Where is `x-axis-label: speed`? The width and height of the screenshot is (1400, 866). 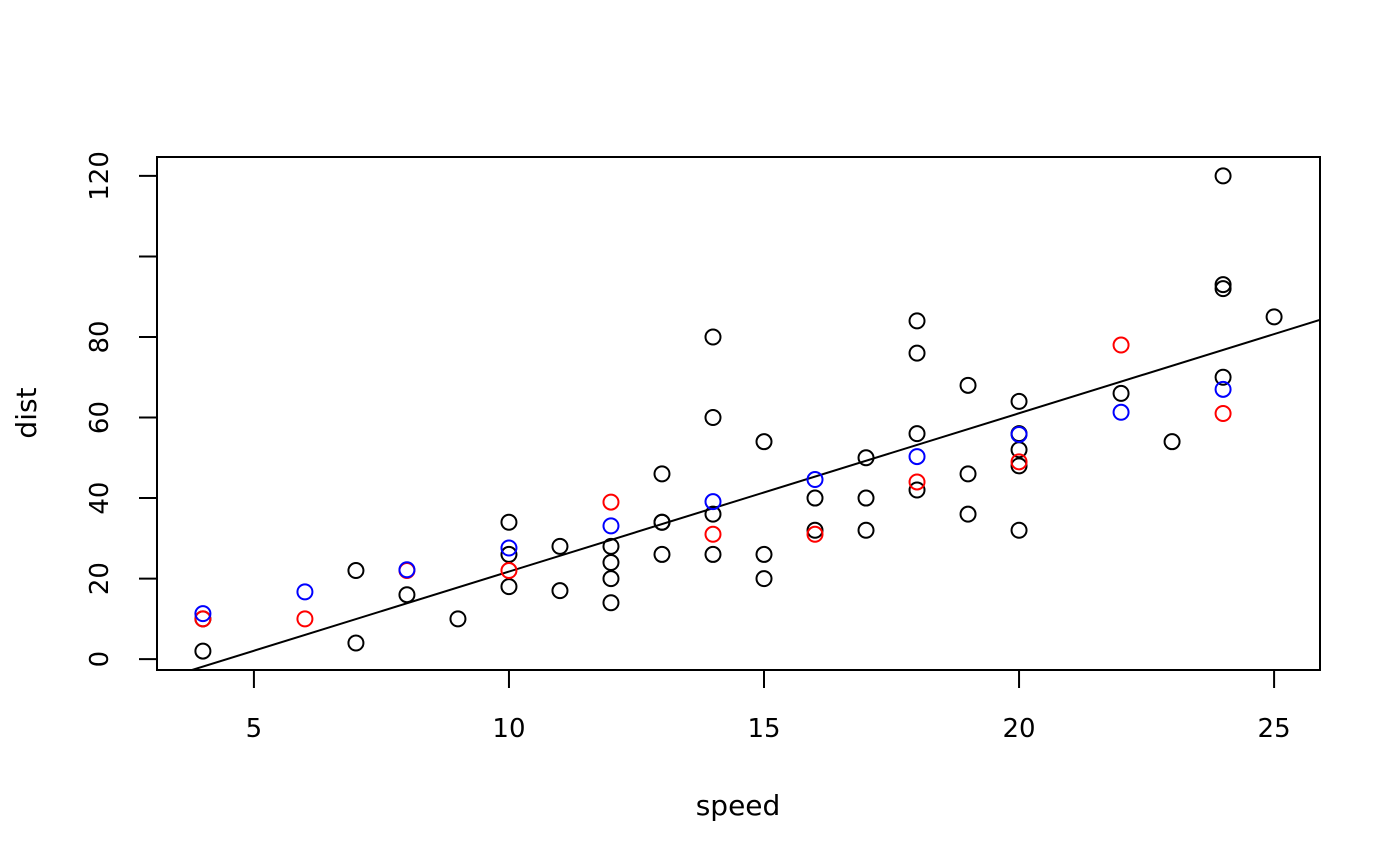
x-axis-label: speed is located at coordinates (738, 805).